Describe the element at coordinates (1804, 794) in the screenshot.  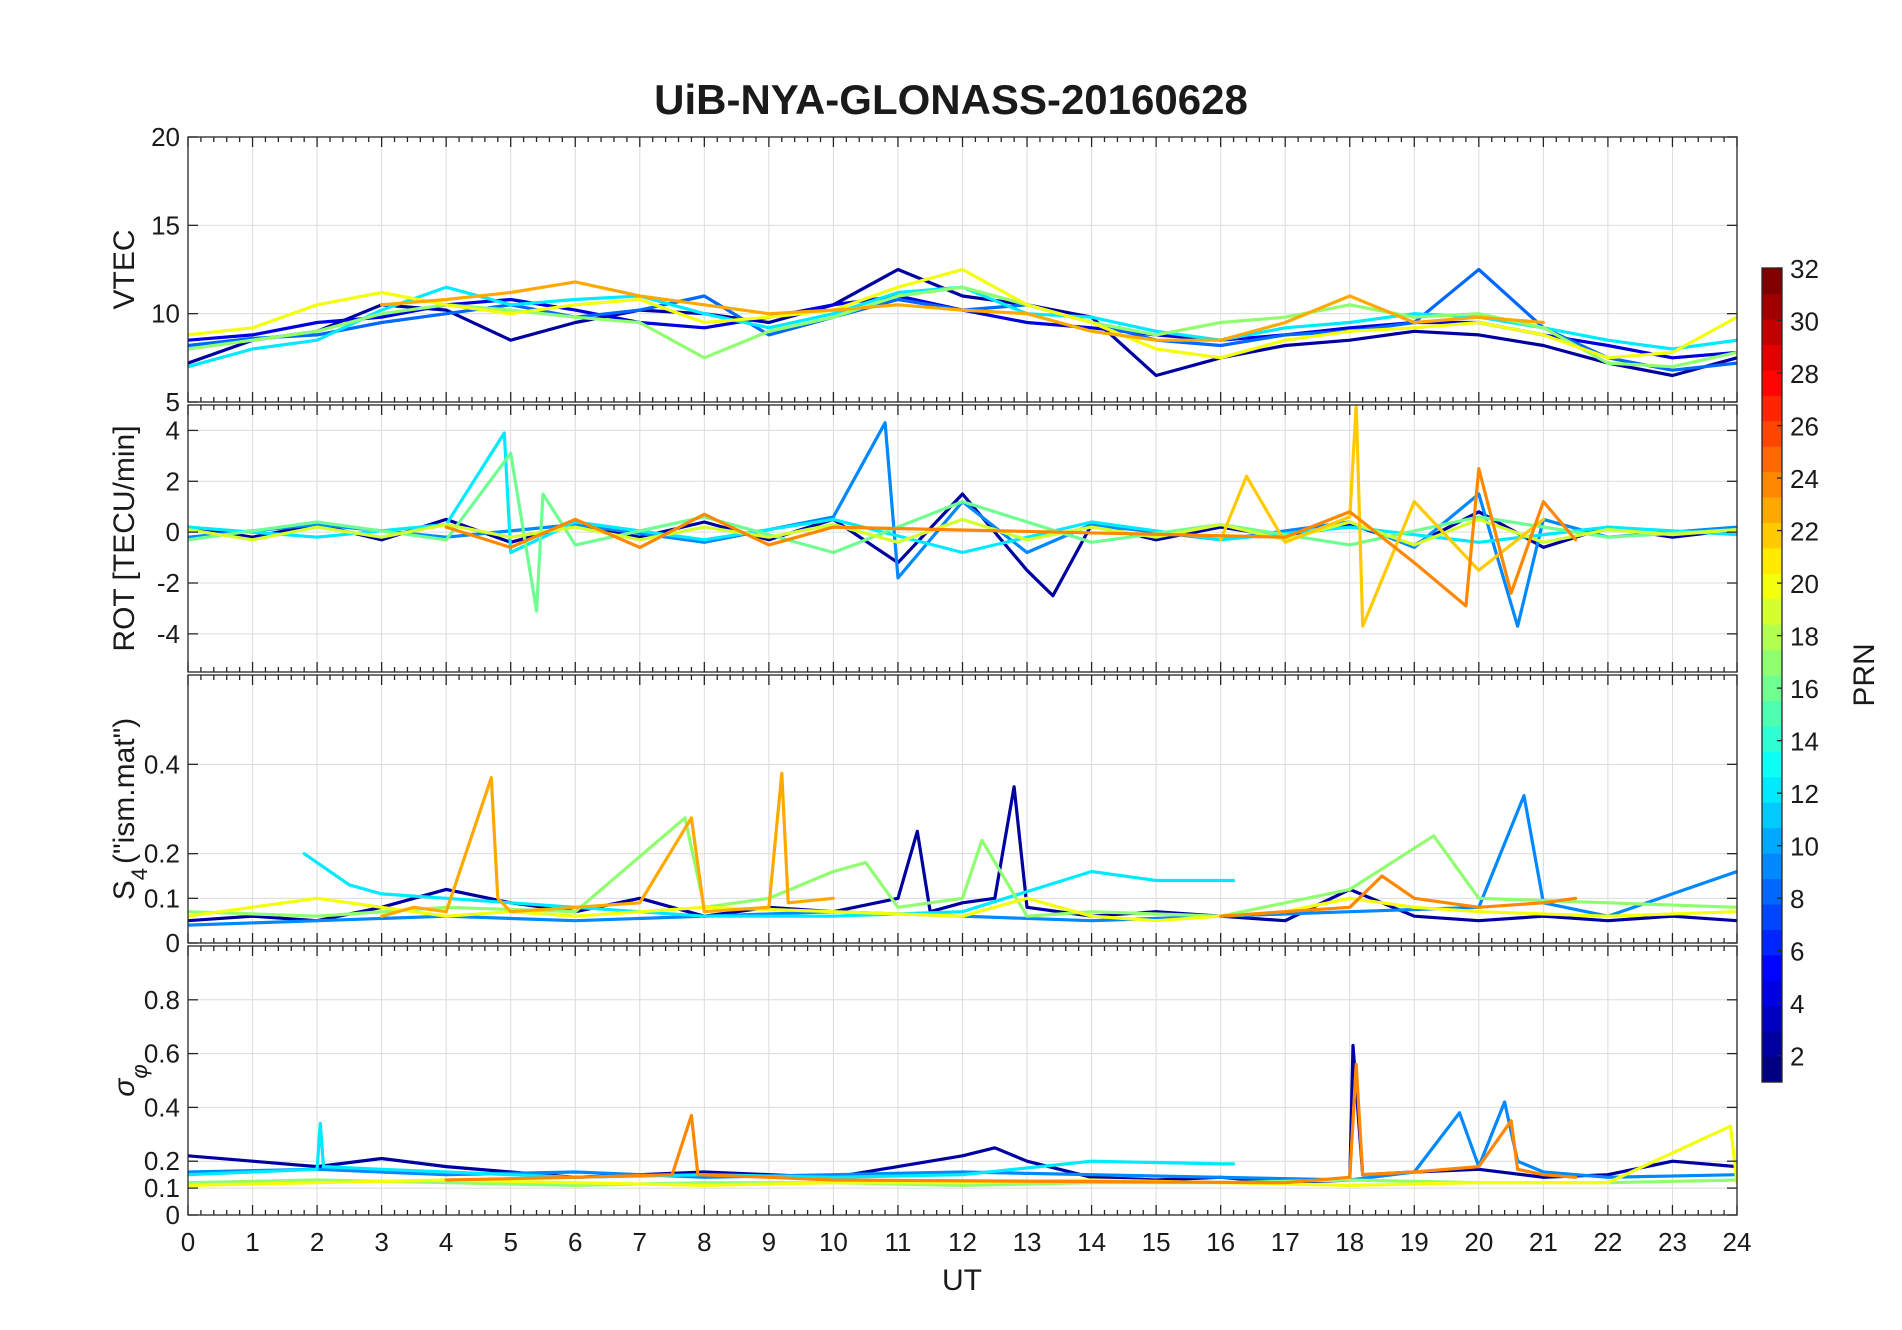
I see `colorbar-tick-label: 12` at that location.